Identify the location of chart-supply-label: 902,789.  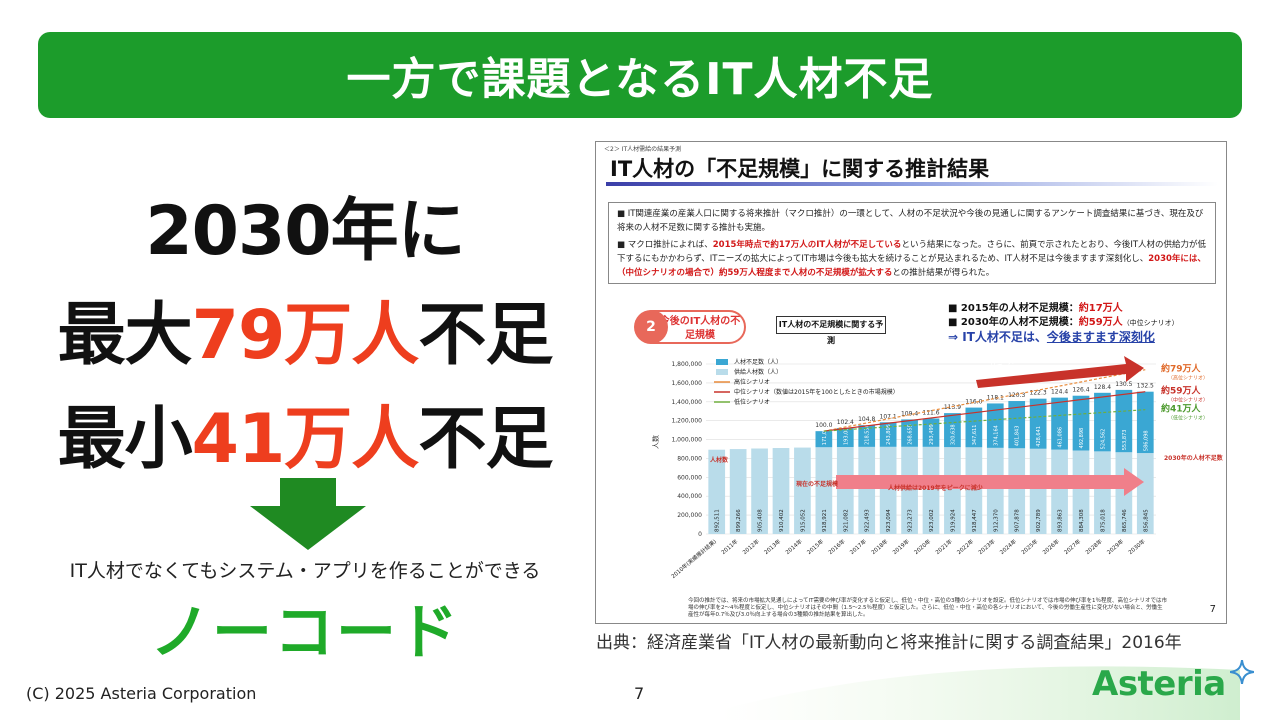
(1039, 520).